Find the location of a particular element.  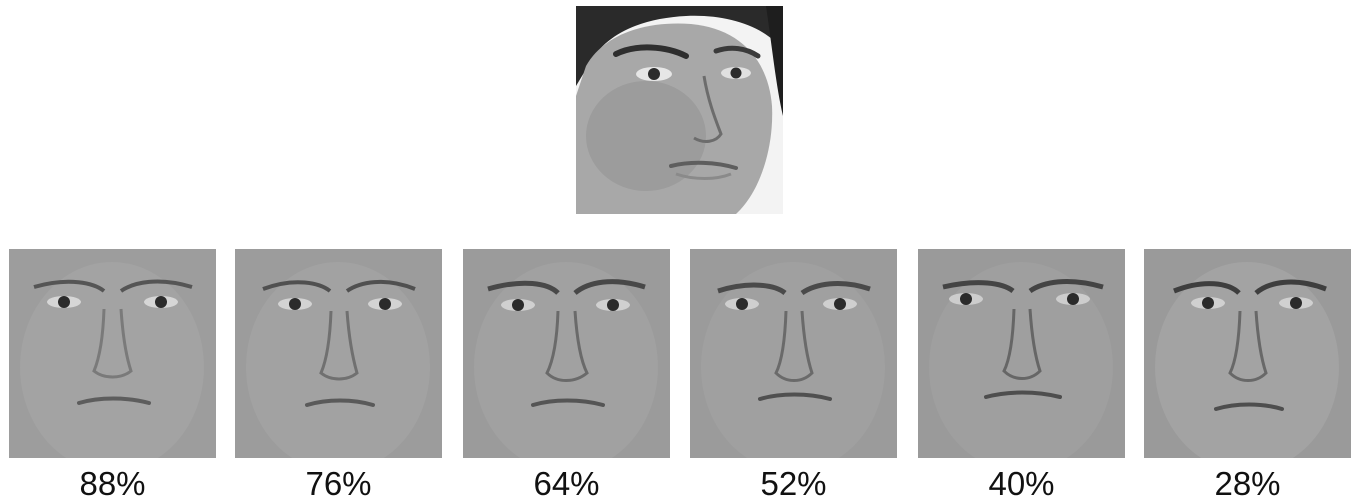

morph-label-3: 64% is located at coordinates (566, 483).